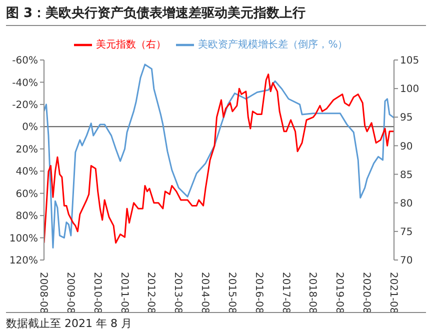 The image size is (432, 336). I want to click on y2-tick-label: 75, so click(406, 232).